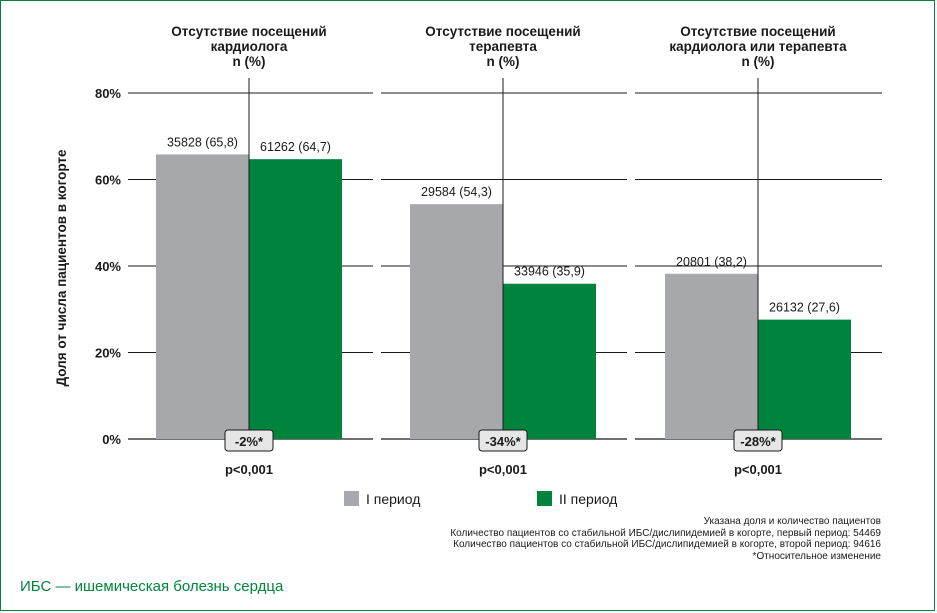  Describe the element at coordinates (152, 586) in the screenshot. I see `abbreviation-note: ИБС — ишемическая болезнь сердца` at that location.